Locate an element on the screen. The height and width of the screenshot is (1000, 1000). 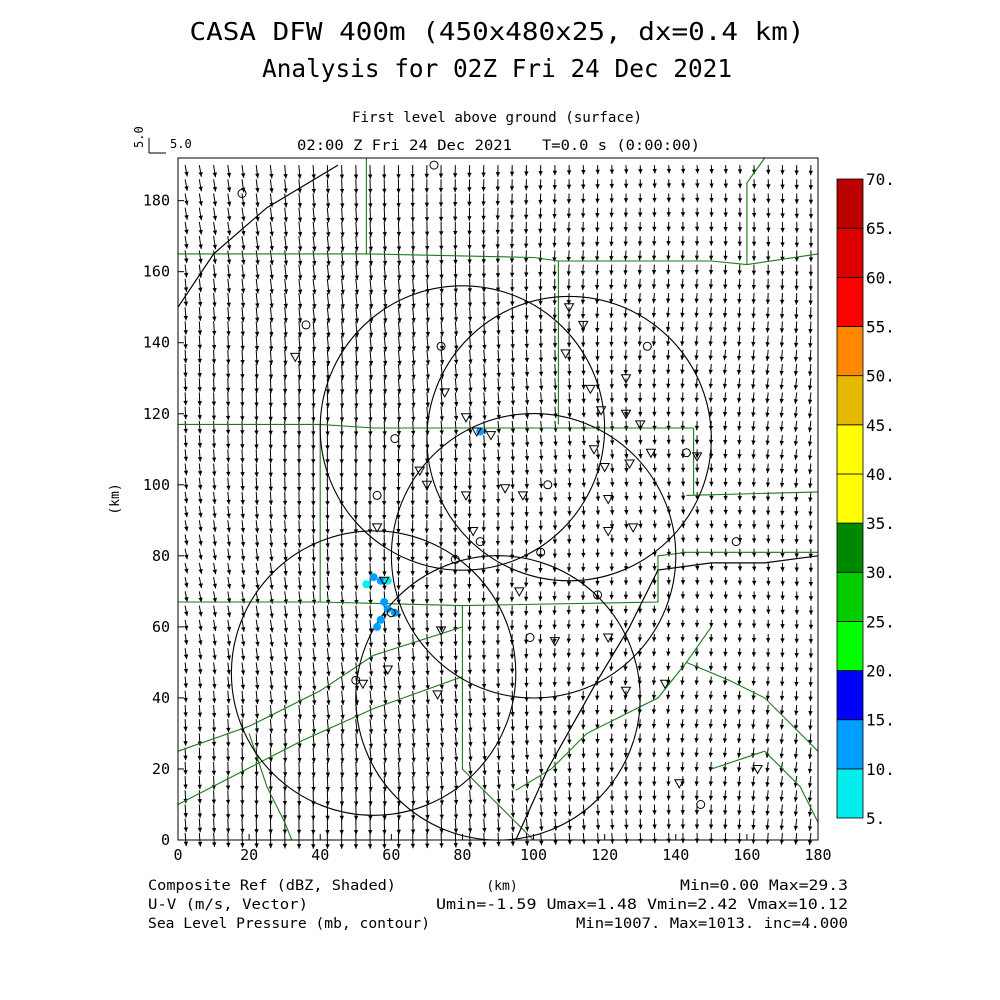
x-tick-label: 0 is located at coordinates (177, 855).